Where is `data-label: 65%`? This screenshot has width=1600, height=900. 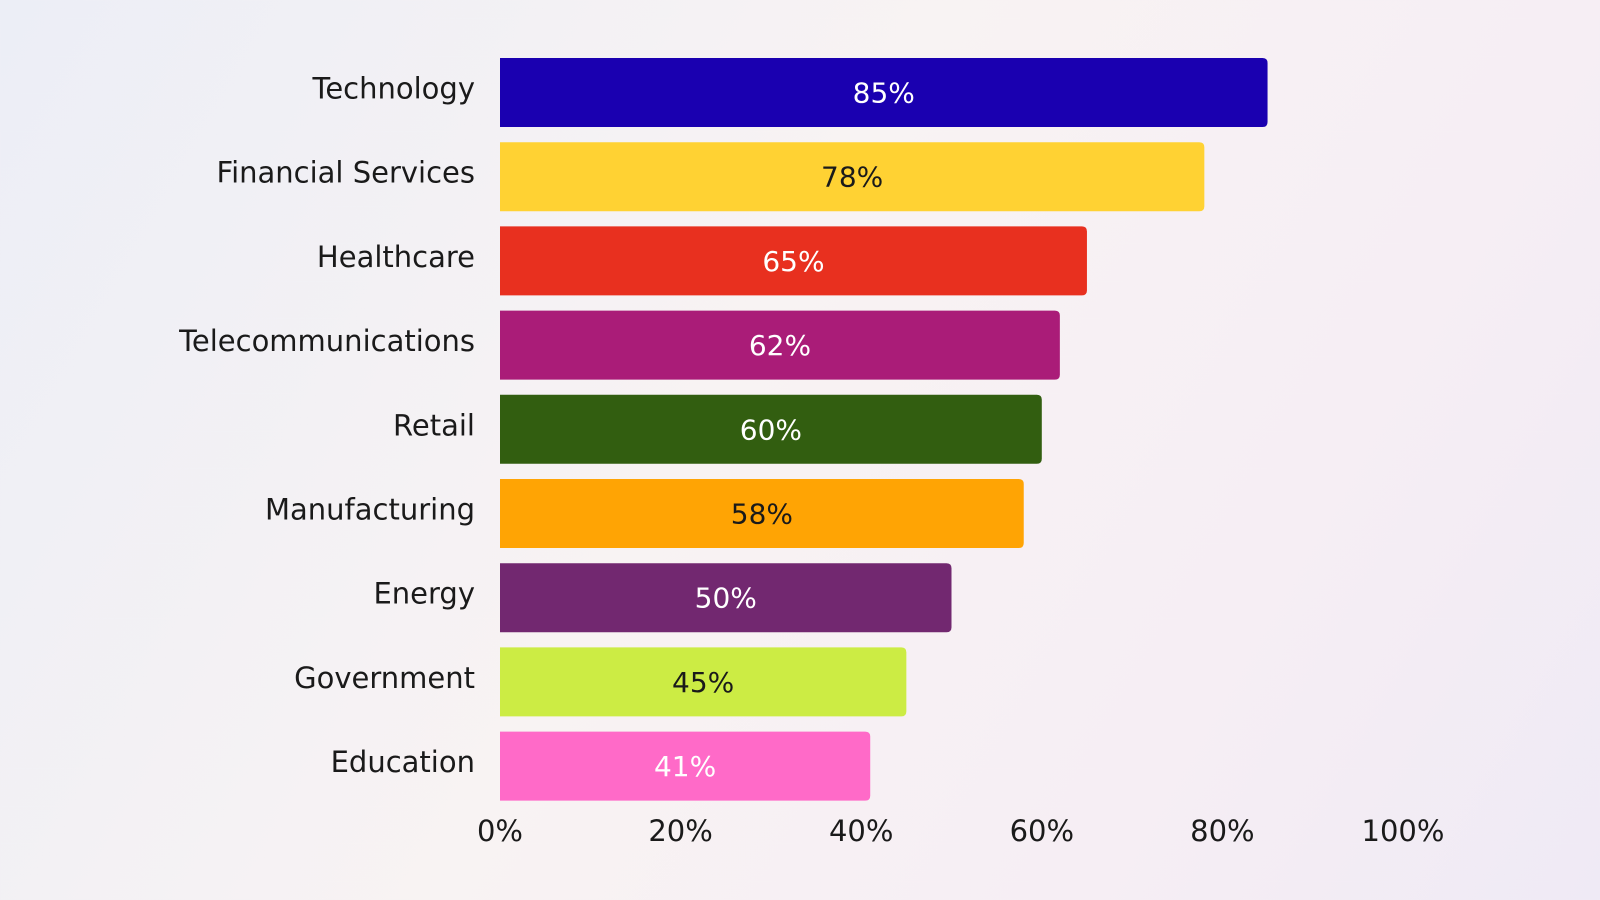 data-label: 65% is located at coordinates (793, 261).